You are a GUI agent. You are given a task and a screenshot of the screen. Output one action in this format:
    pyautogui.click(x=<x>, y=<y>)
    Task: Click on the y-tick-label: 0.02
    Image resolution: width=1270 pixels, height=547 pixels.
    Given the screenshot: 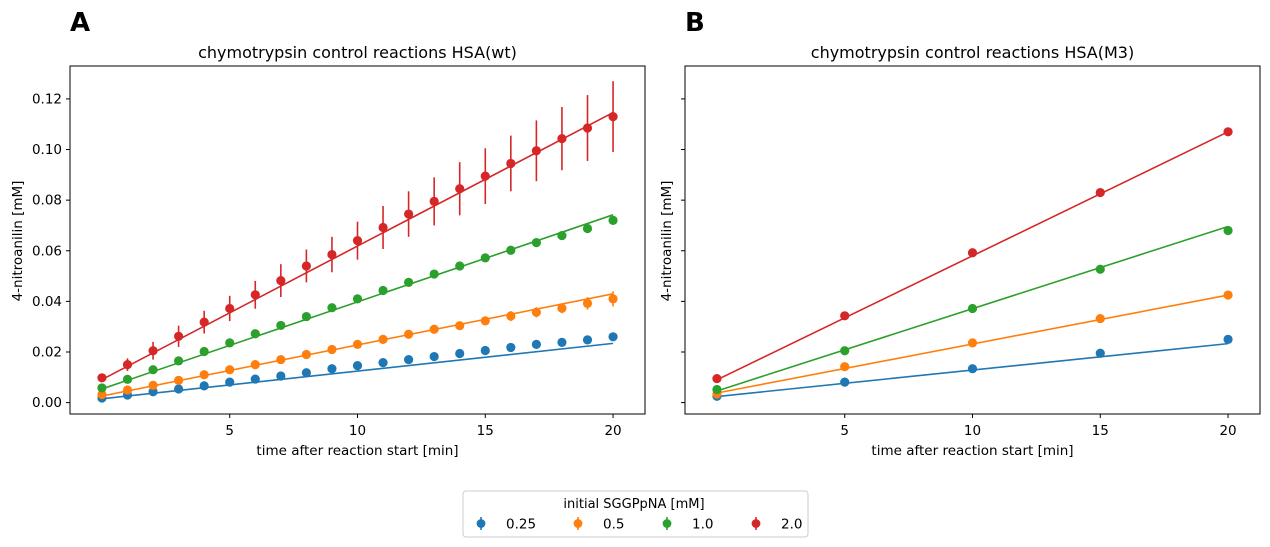 What is the action you would take?
    pyautogui.click(x=47, y=352)
    